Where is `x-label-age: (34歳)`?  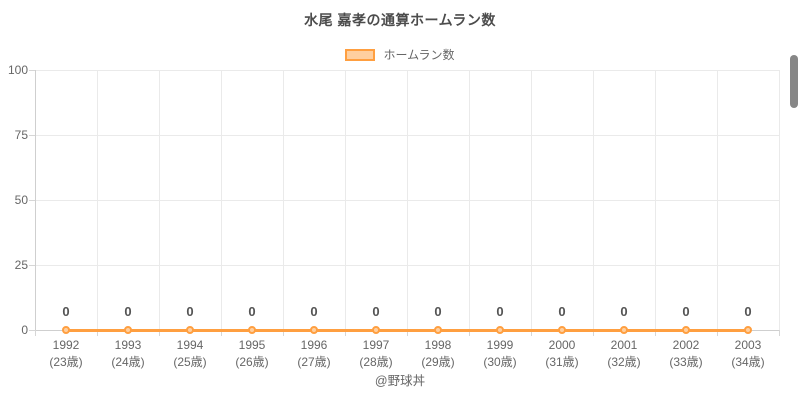 x-label-age: (34歳) is located at coordinates (748, 362).